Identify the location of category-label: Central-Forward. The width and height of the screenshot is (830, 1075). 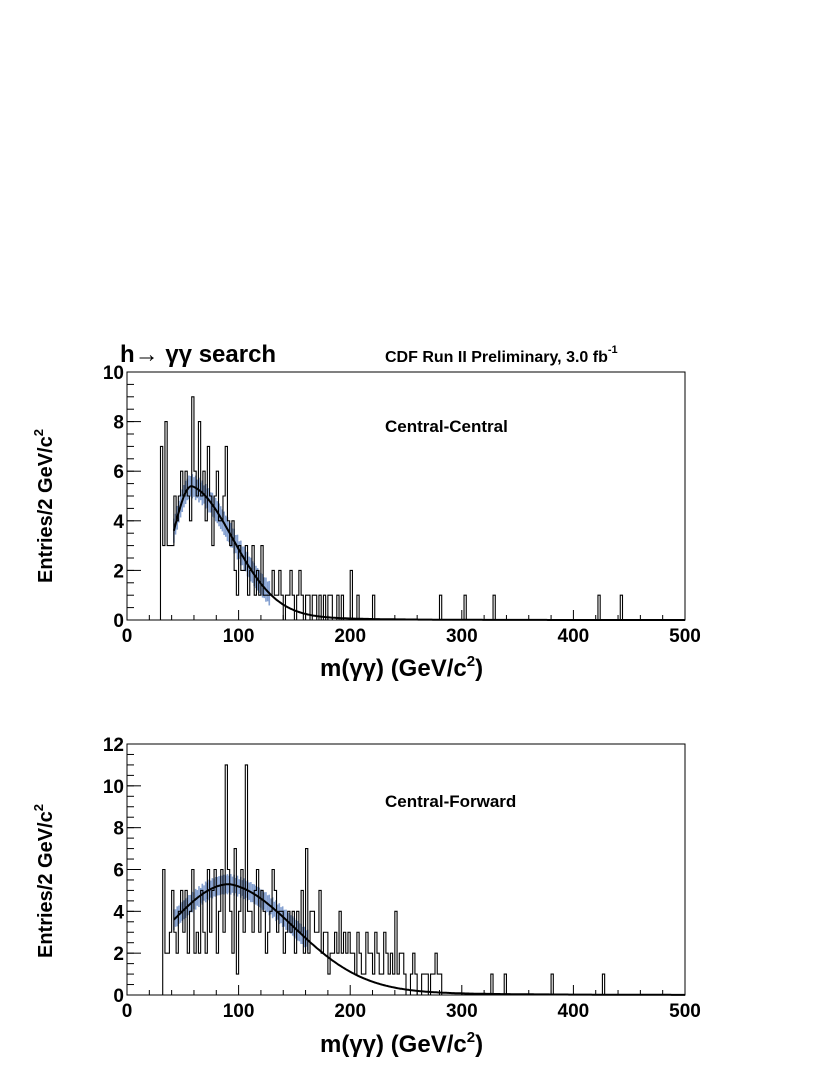
(450, 801).